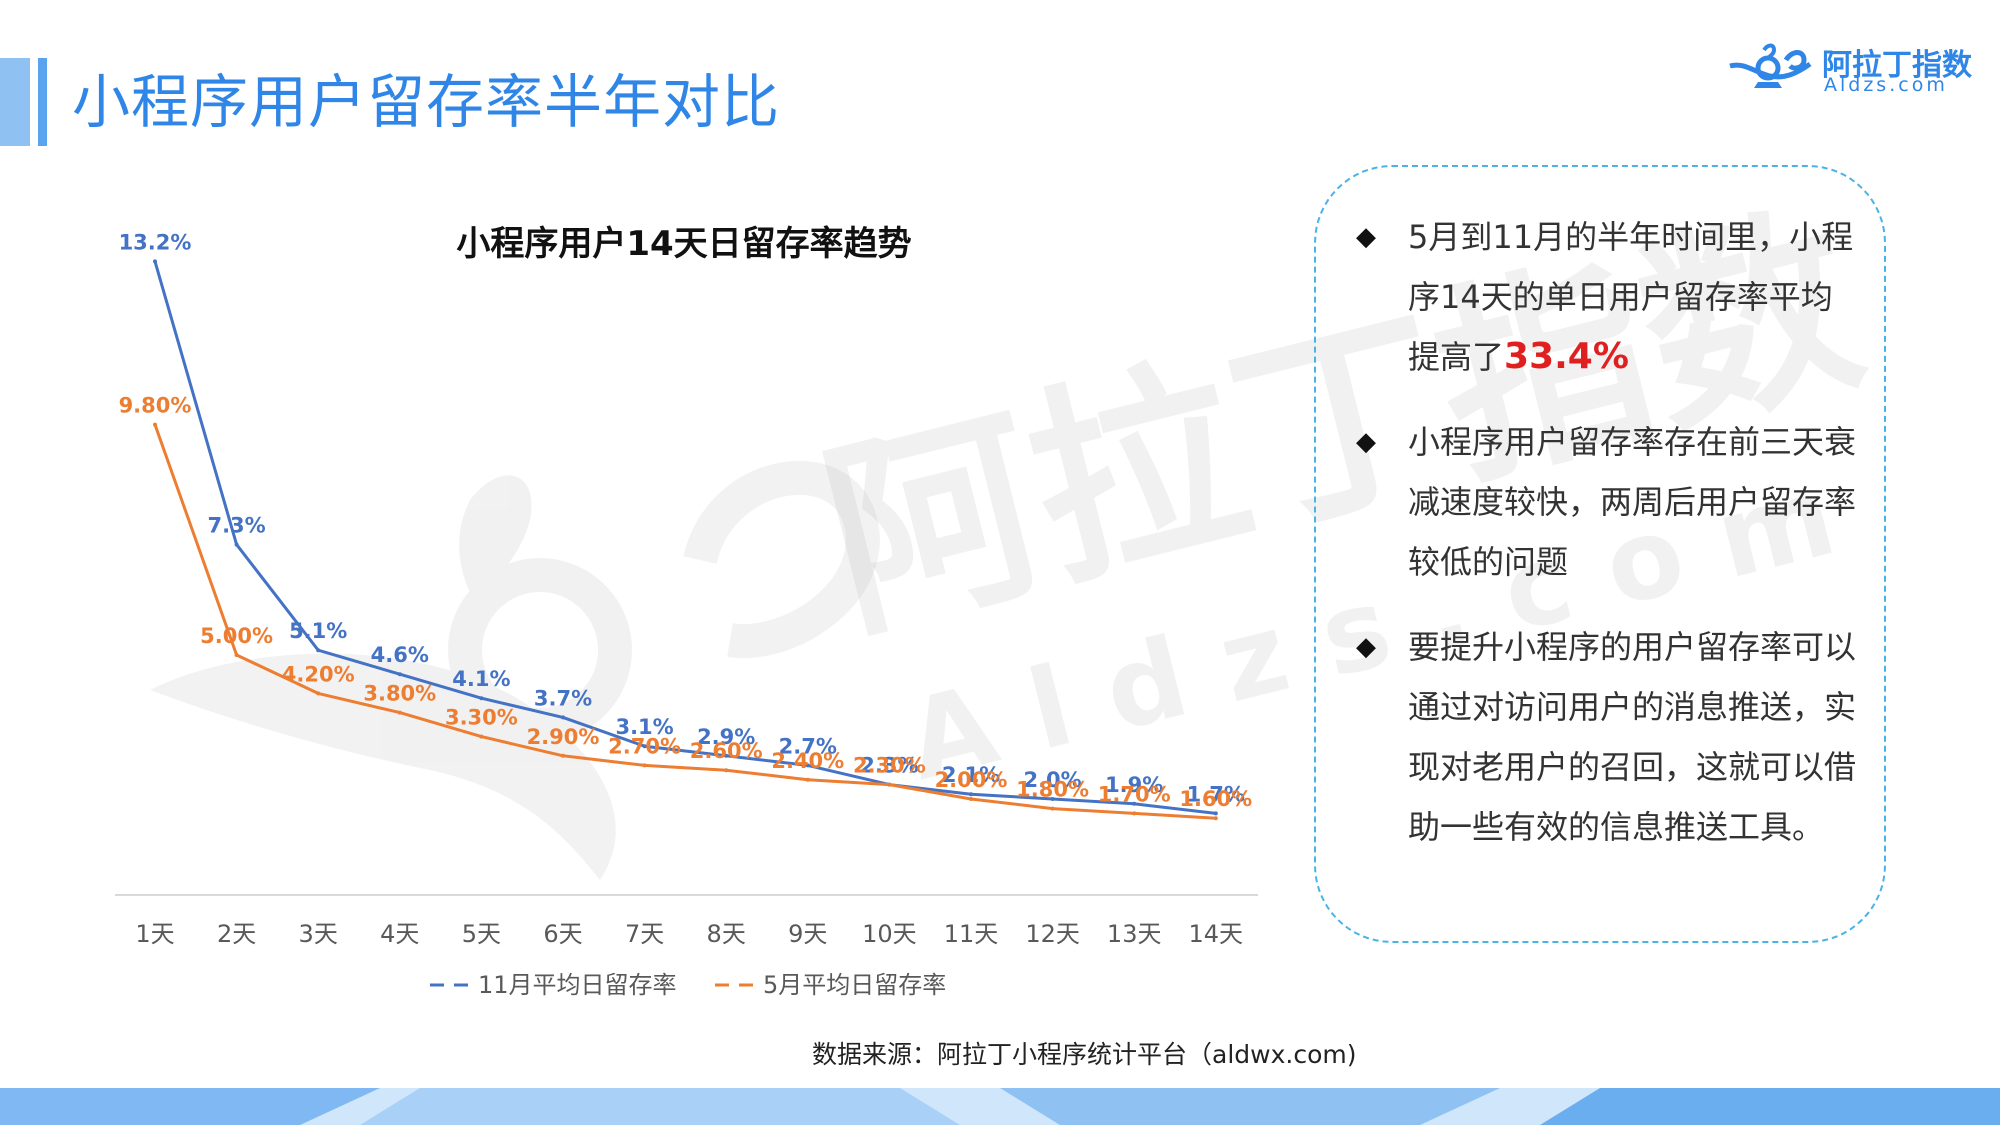  Describe the element at coordinates (318, 674) in the screenshot. I see `data-label: 4.20%` at that location.